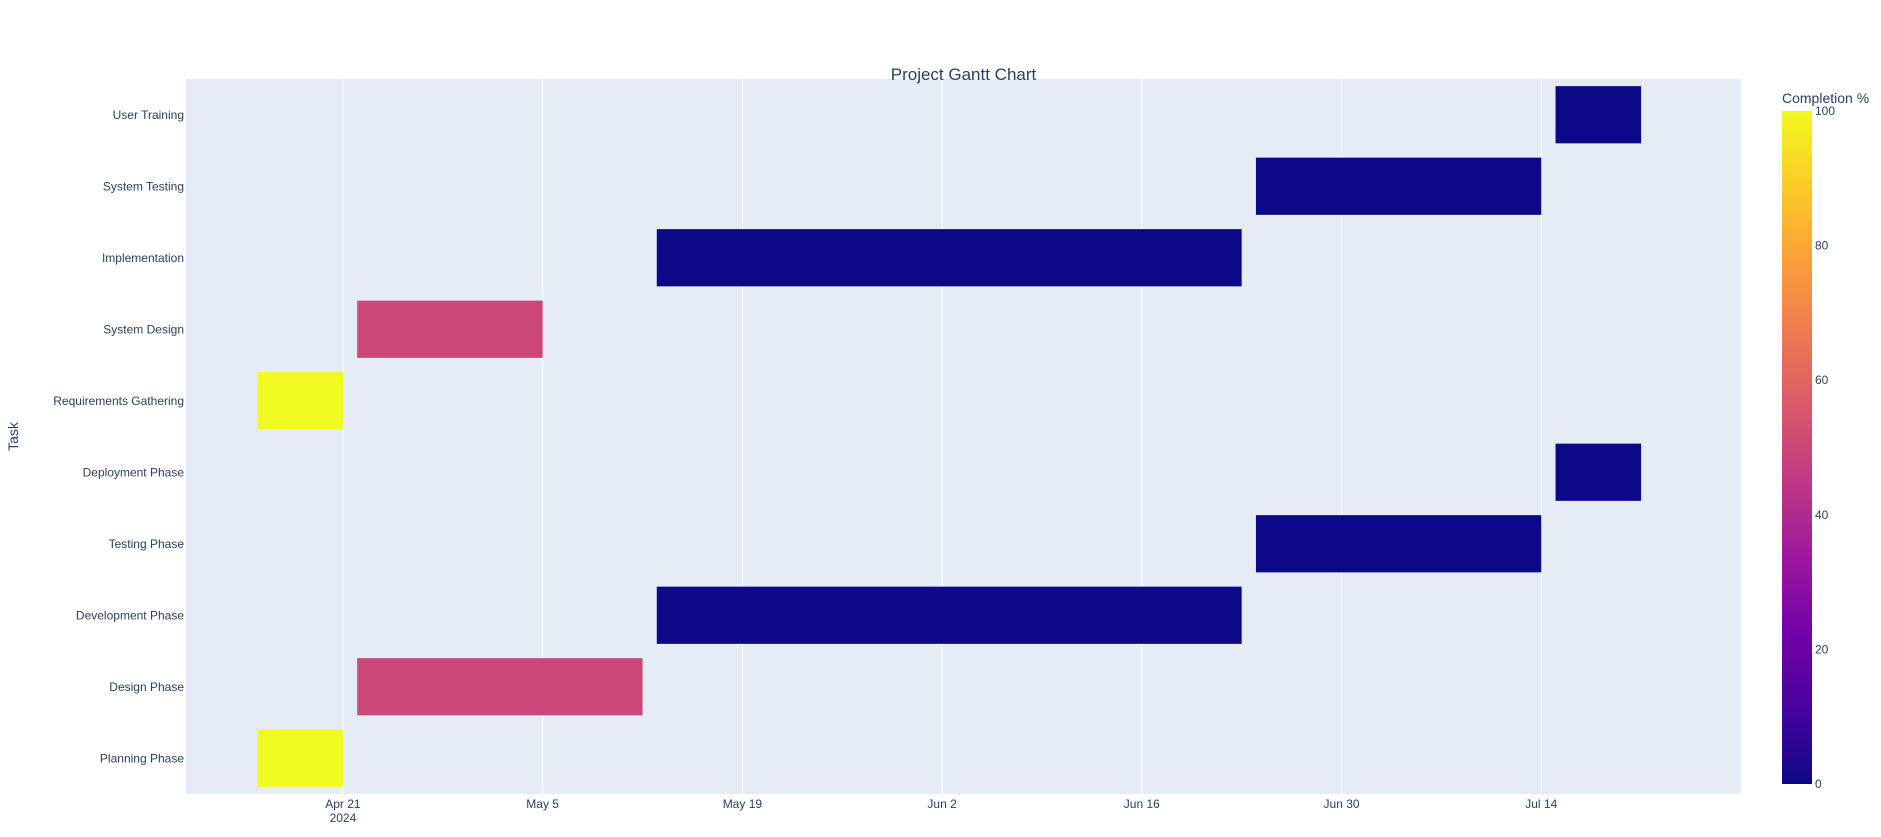 The image size is (1881, 837). What do you see at coordinates (343, 804) in the screenshot?
I see `x-tick-label: Apr 21` at bounding box center [343, 804].